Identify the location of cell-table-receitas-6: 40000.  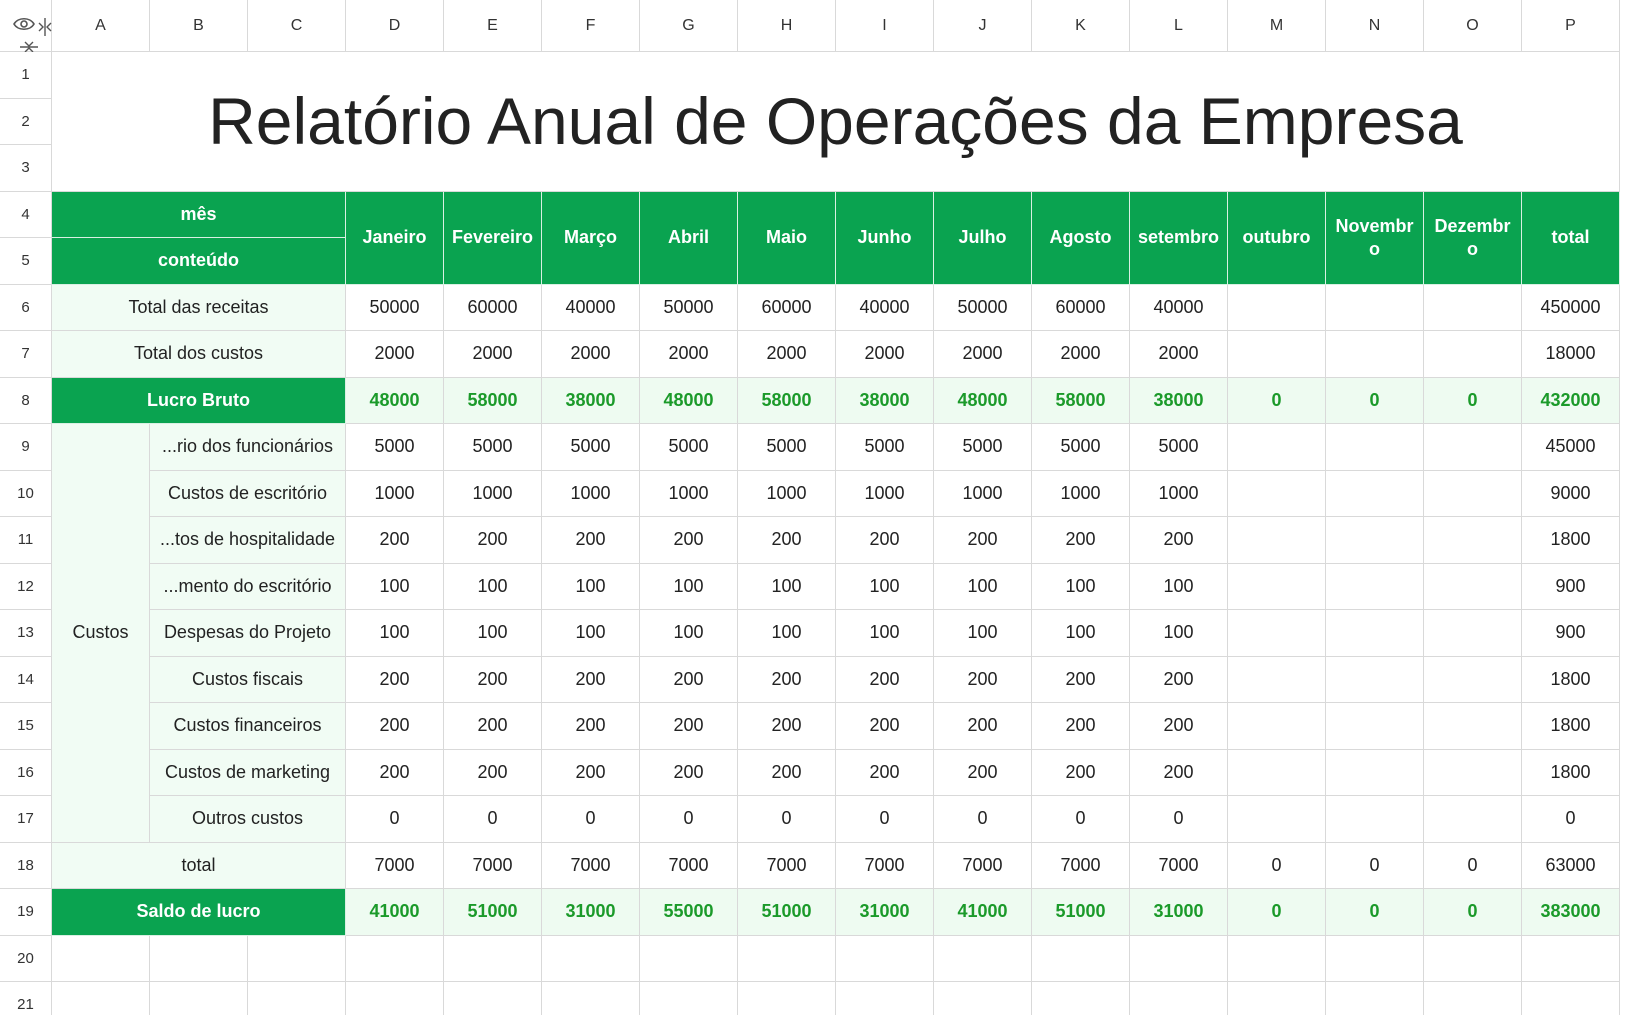
(885, 307).